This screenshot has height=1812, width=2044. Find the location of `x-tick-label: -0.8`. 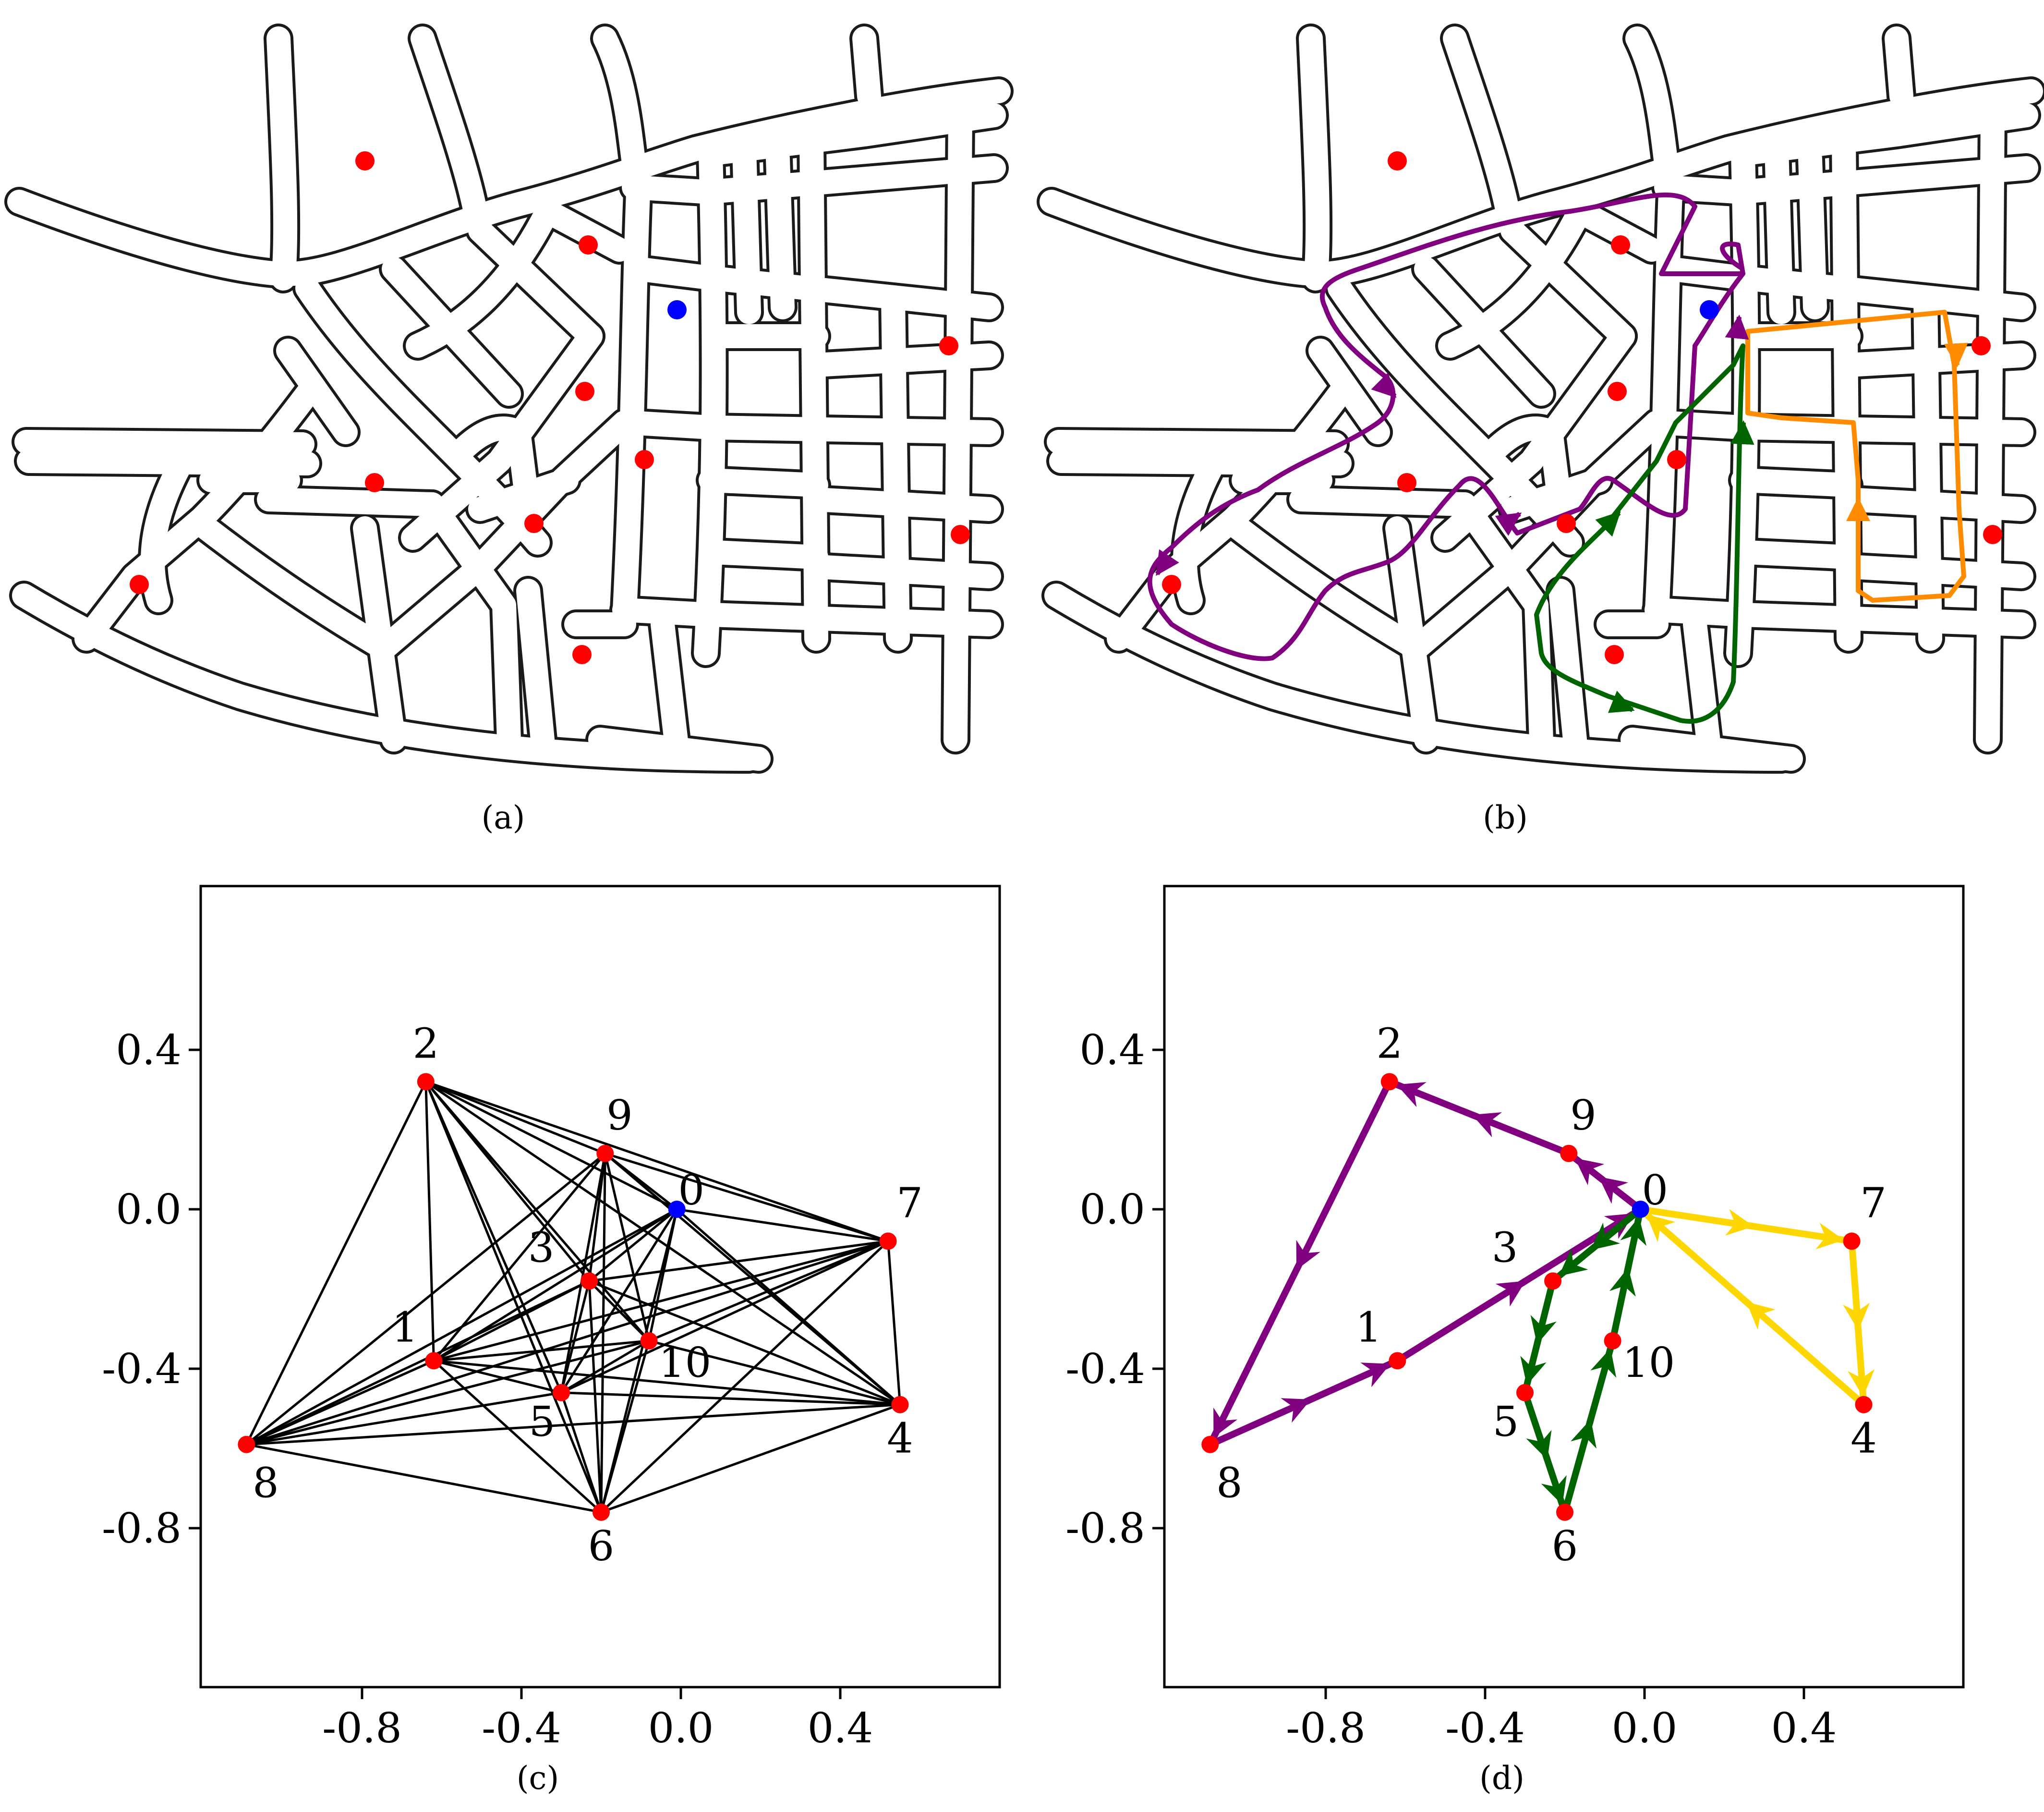

x-tick-label: -0.8 is located at coordinates (362, 1728).